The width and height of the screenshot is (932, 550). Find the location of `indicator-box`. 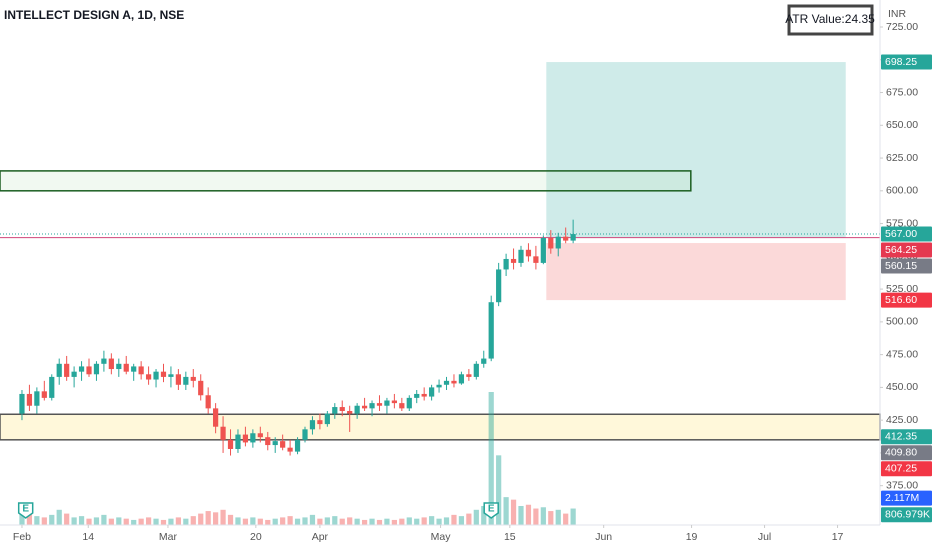

indicator-box is located at coordinates (830, 20).